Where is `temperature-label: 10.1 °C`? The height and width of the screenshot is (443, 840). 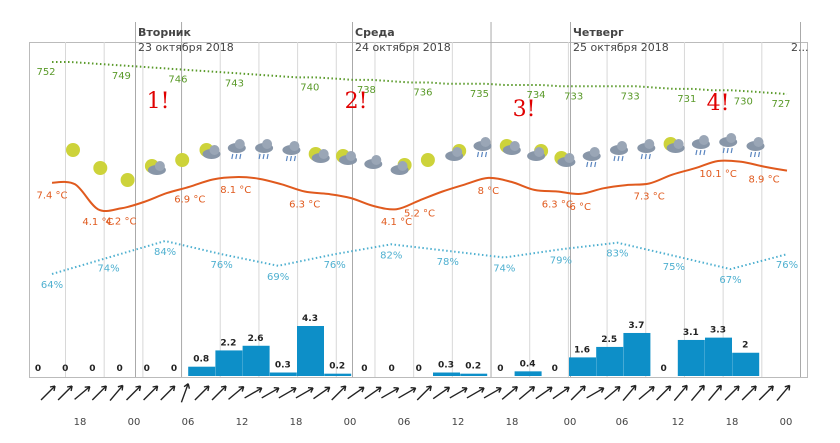
temperature-label: 10.1 °C is located at coordinates (717, 174).